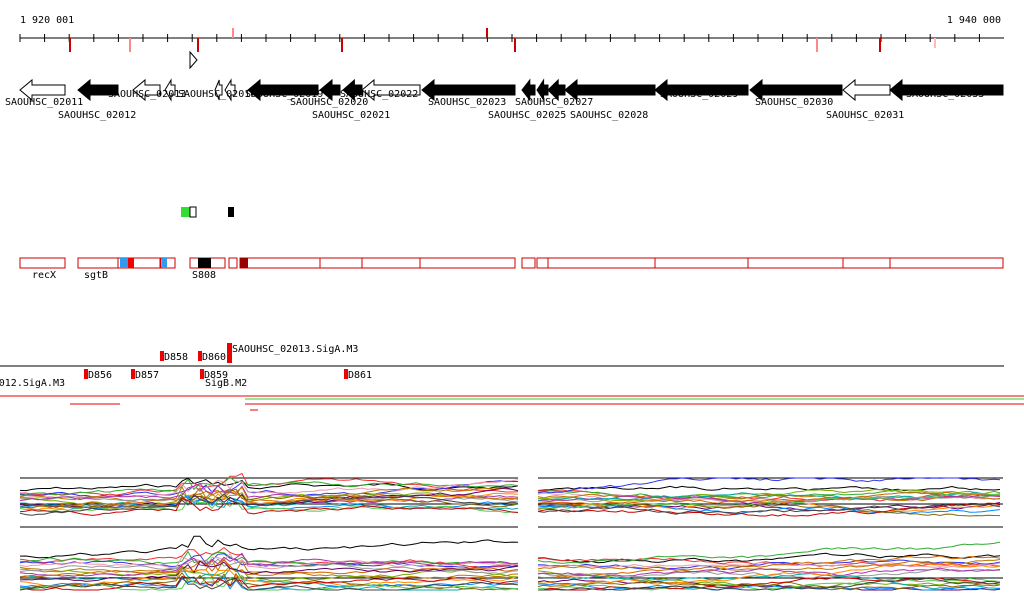 This screenshot has width=1024, height=611. I want to click on gene-label: SAOUHSC_02022, so click(379, 94).